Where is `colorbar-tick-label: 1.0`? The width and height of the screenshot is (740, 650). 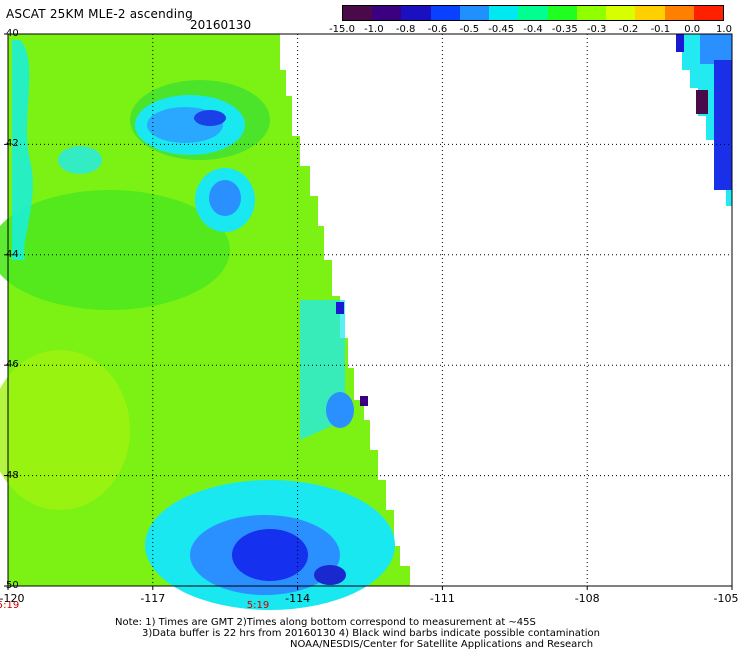 colorbar-tick-label: 1.0 is located at coordinates (724, 29).